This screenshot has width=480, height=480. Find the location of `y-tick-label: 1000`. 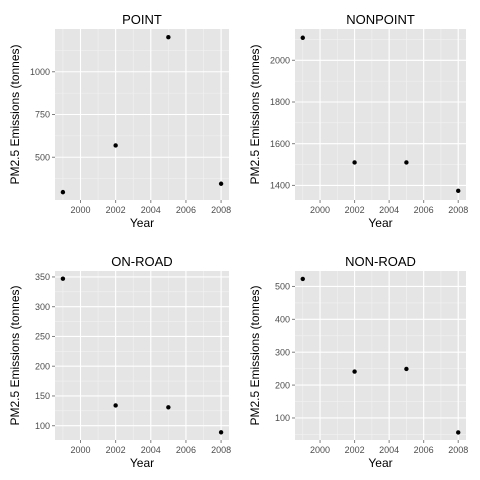

y-tick-label: 1000 is located at coordinates (40, 72).